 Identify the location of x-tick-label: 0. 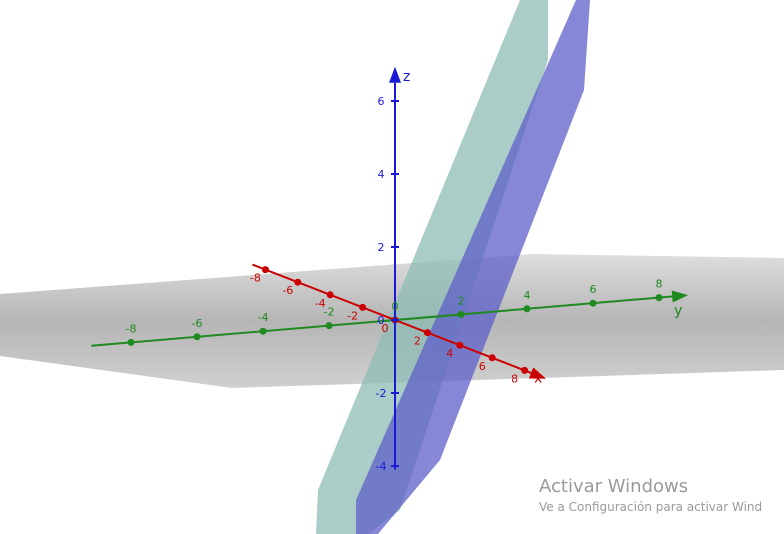
(385, 328).